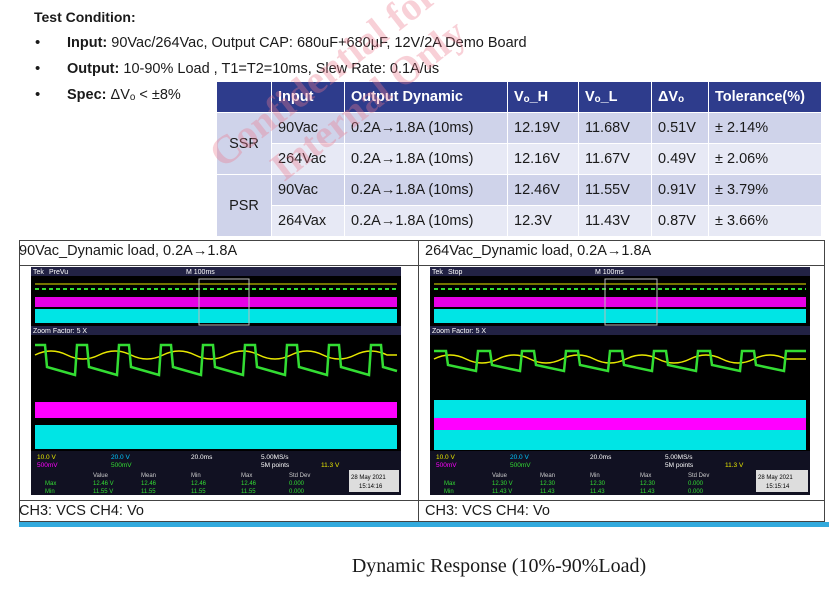 The image size is (838, 595). What do you see at coordinates (216, 360) in the screenshot?
I see `zoom-trace-ch4` at bounding box center [216, 360].